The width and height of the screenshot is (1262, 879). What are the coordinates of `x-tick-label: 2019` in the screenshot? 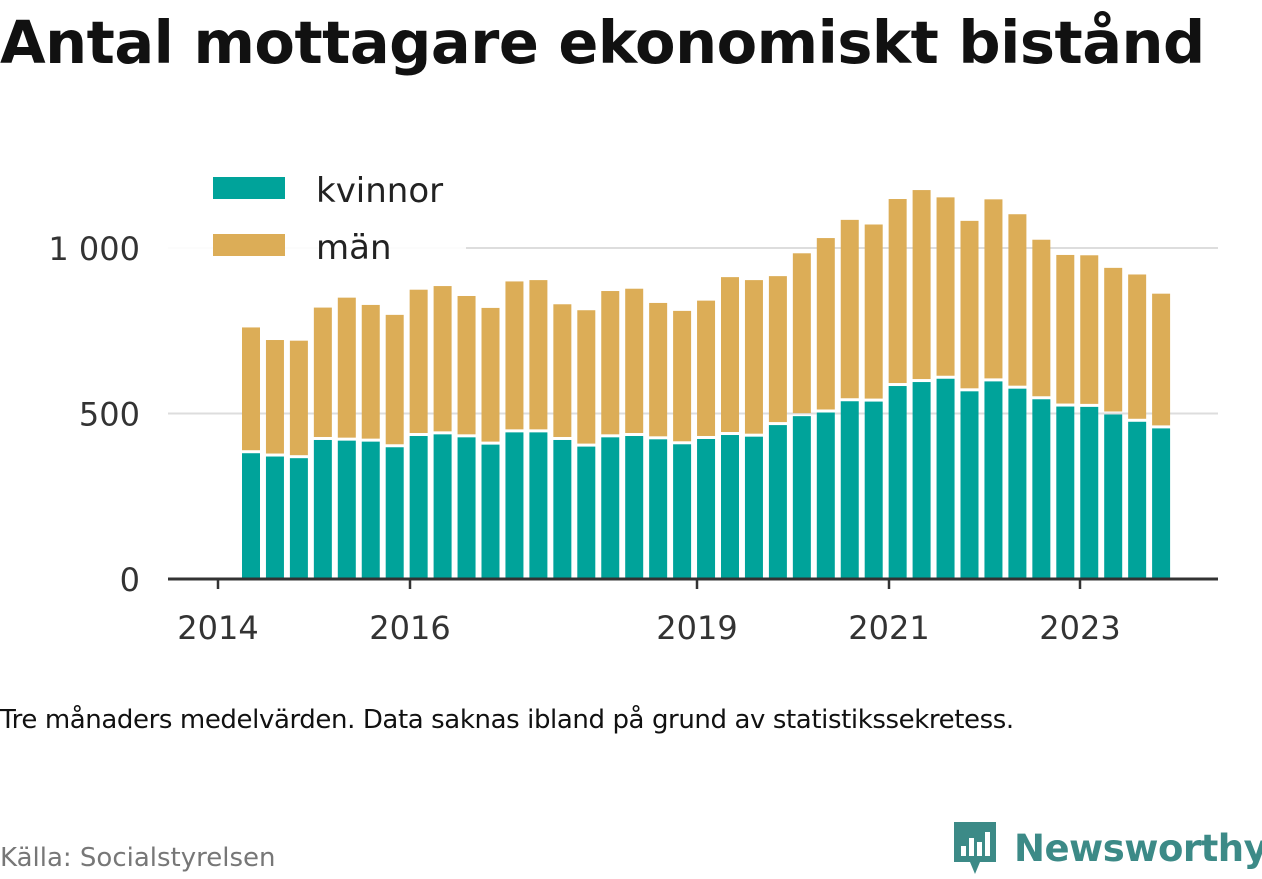 It's located at (696, 628).